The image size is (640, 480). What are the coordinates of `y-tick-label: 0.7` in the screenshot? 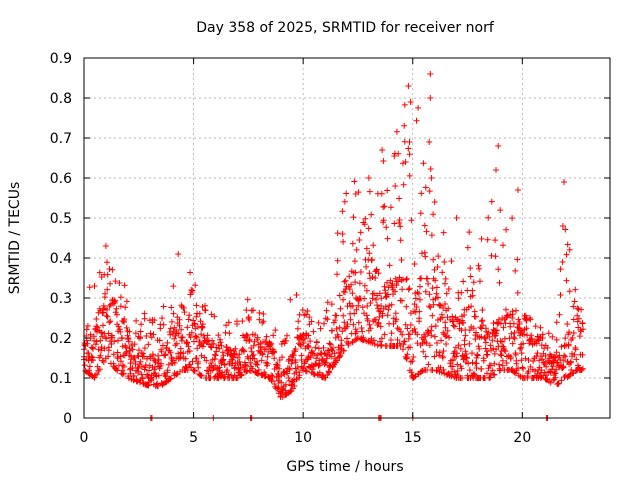 It's located at (61, 139).